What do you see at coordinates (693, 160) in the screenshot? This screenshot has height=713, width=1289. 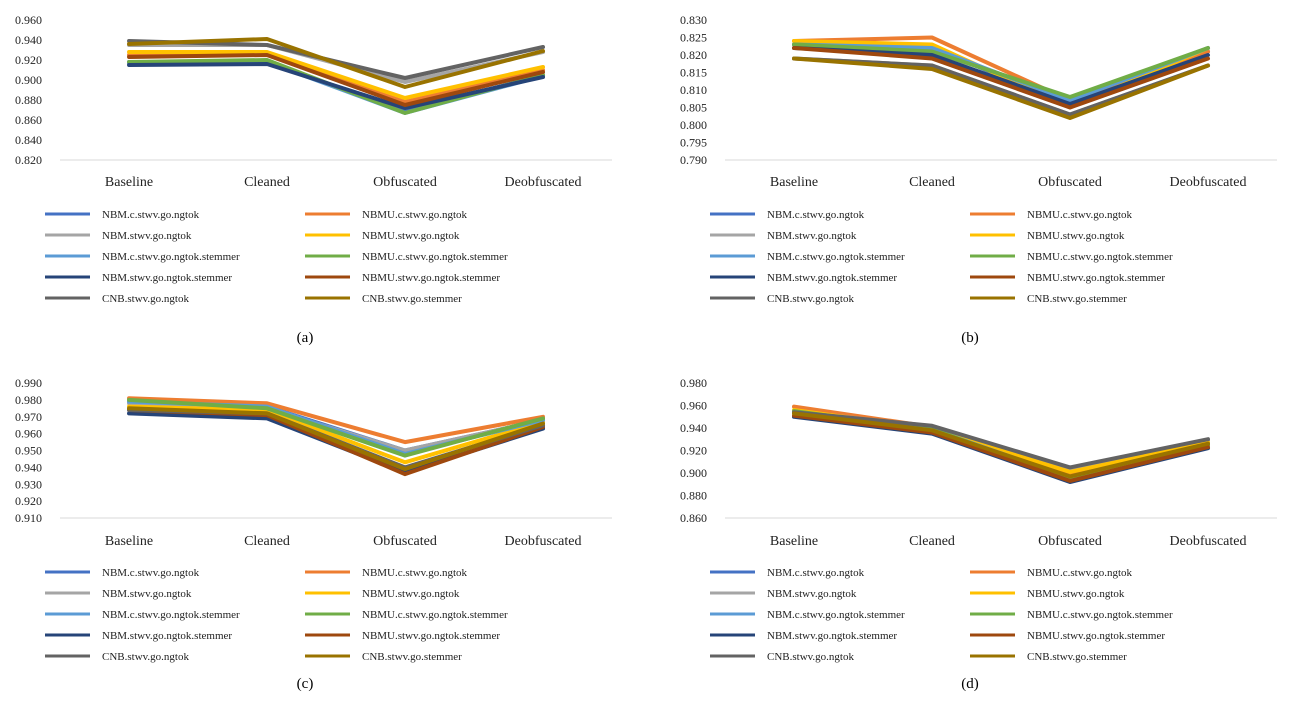 I see `y-tick-label: 0.790` at bounding box center [693, 160].